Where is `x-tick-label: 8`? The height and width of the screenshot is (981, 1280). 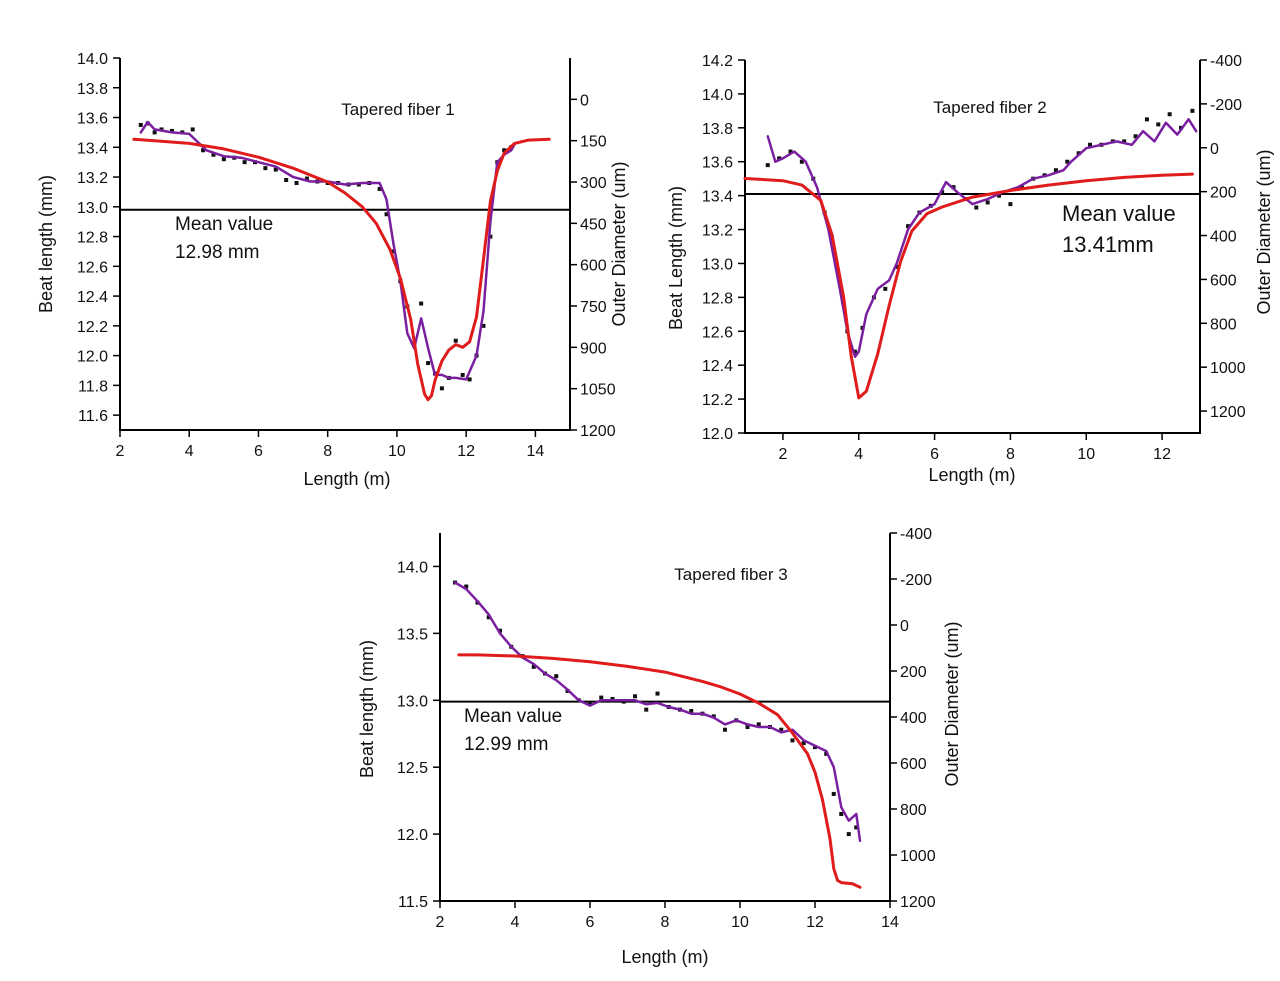
x-tick-label: 8 is located at coordinates (1010, 454).